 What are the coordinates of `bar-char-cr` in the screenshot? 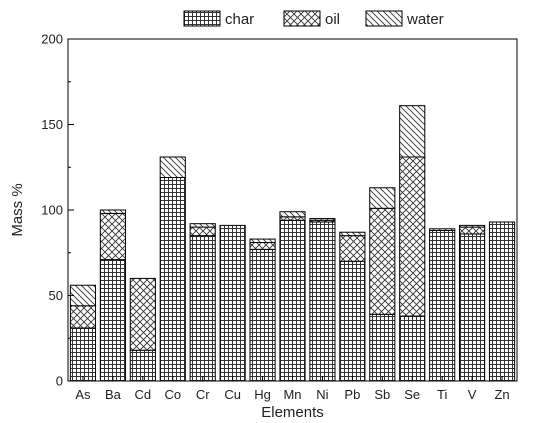 It's located at (202, 308).